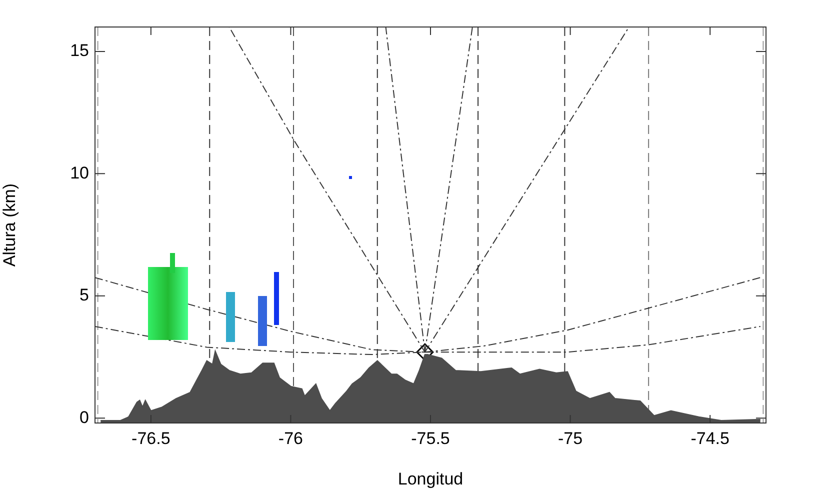 The height and width of the screenshot is (490, 840). What do you see at coordinates (570, 438) in the screenshot?
I see `x-tick-label: -75` at bounding box center [570, 438].